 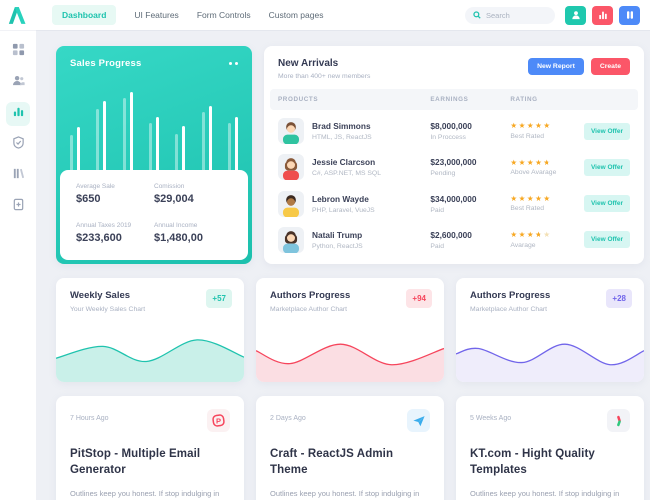 I want to click on pitstop-icon: P, so click(x=218, y=420).